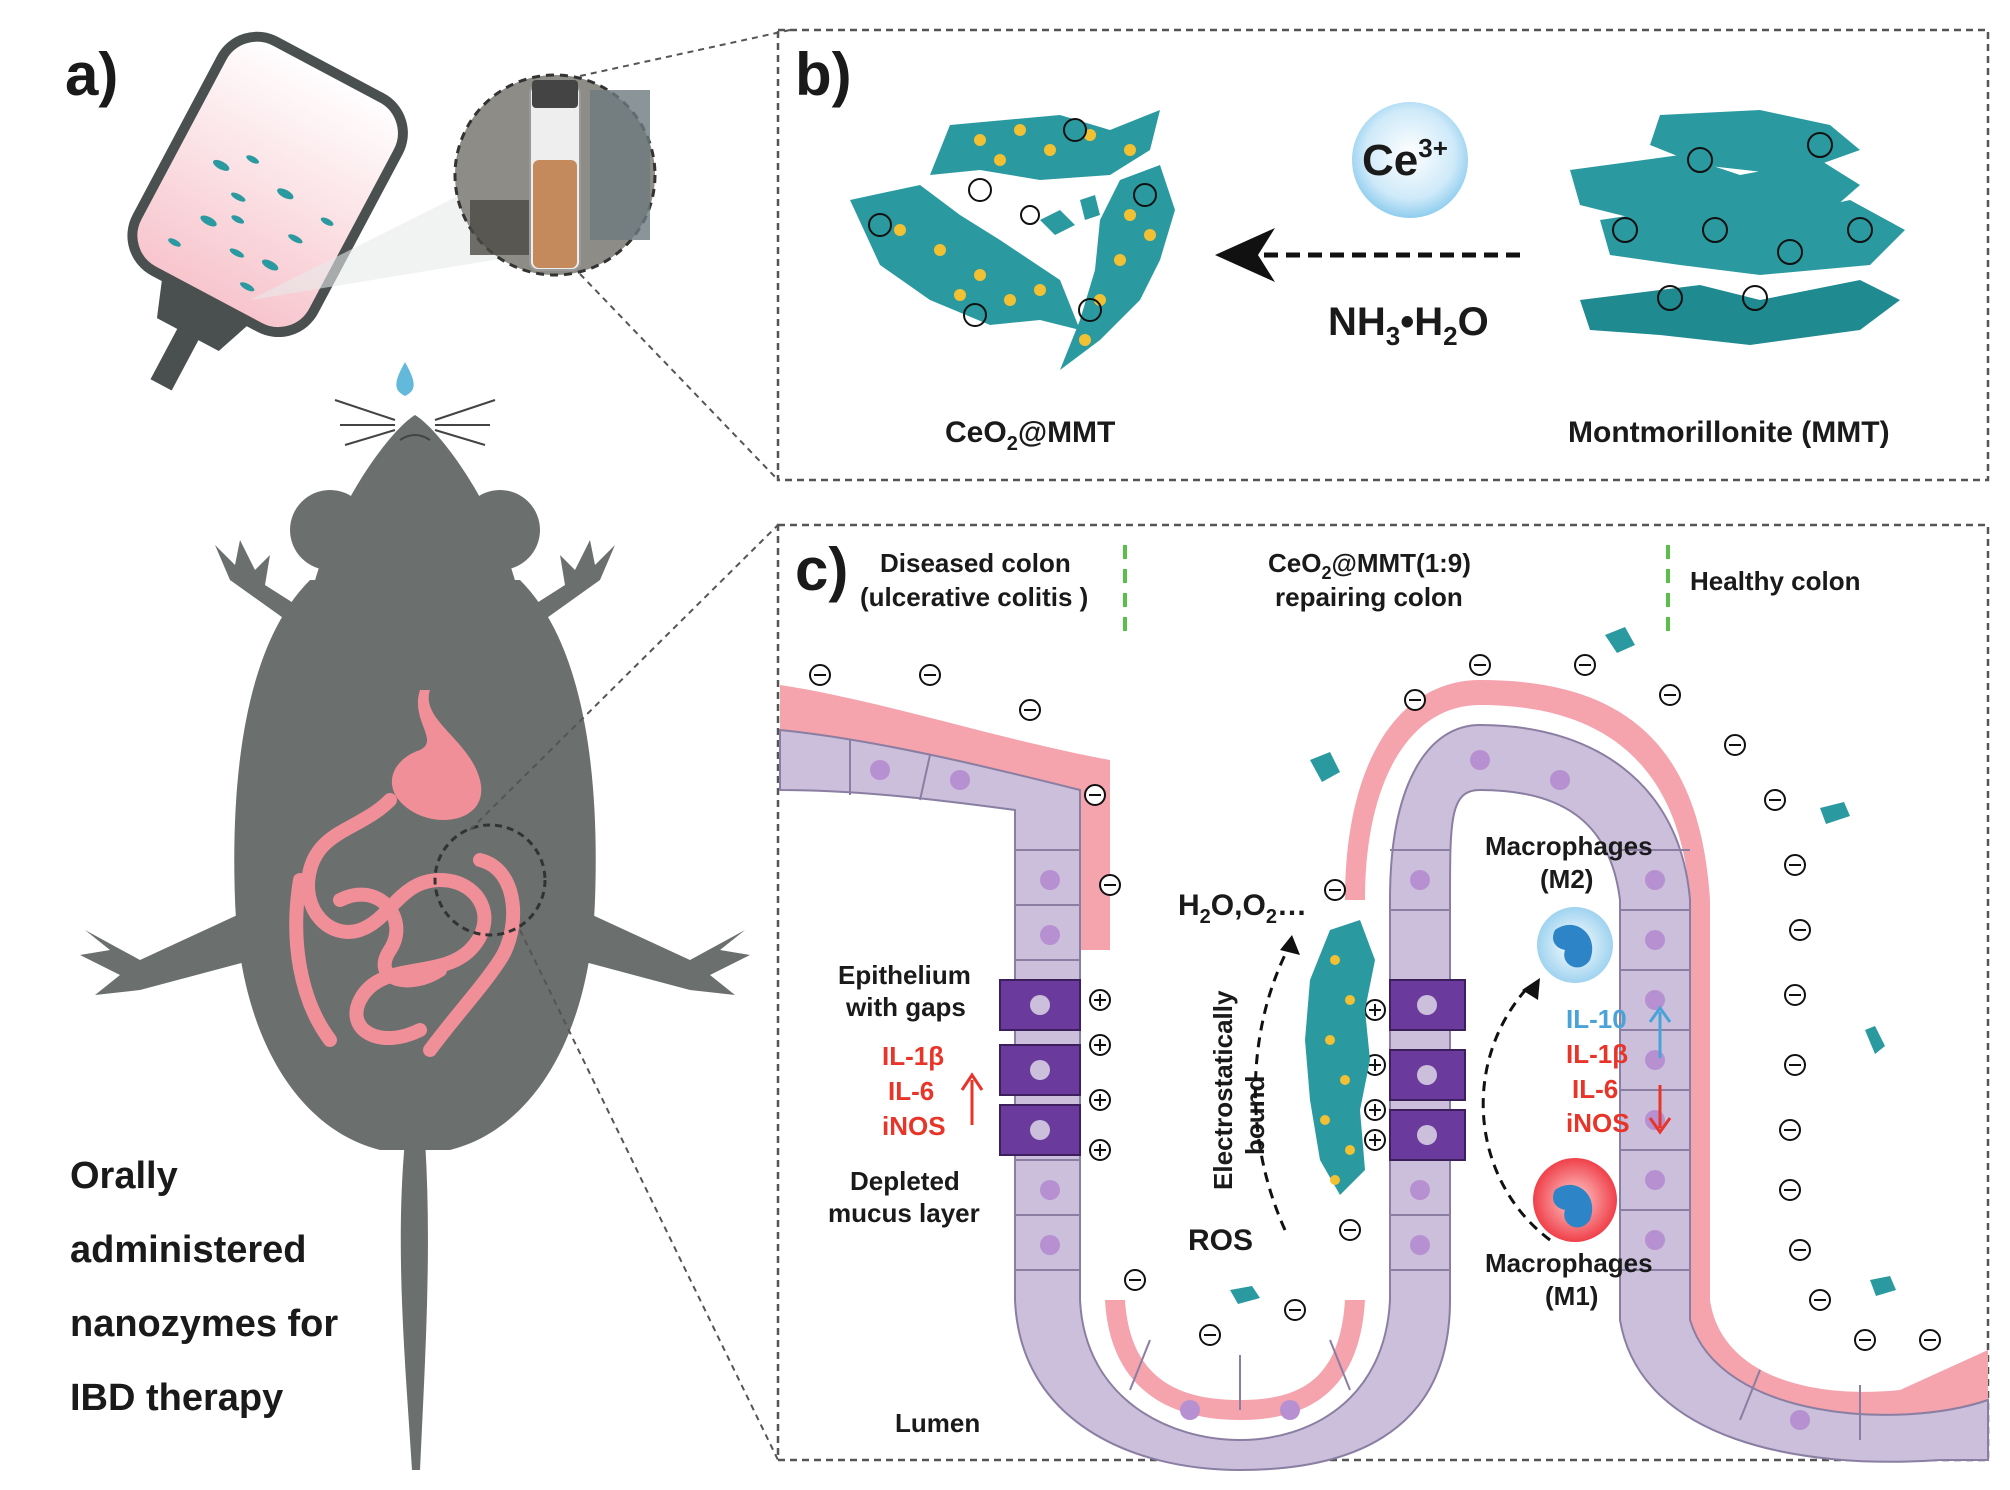 The image size is (2010, 1490). I want to click on dropper-bottle-icon, so click(267, 211).